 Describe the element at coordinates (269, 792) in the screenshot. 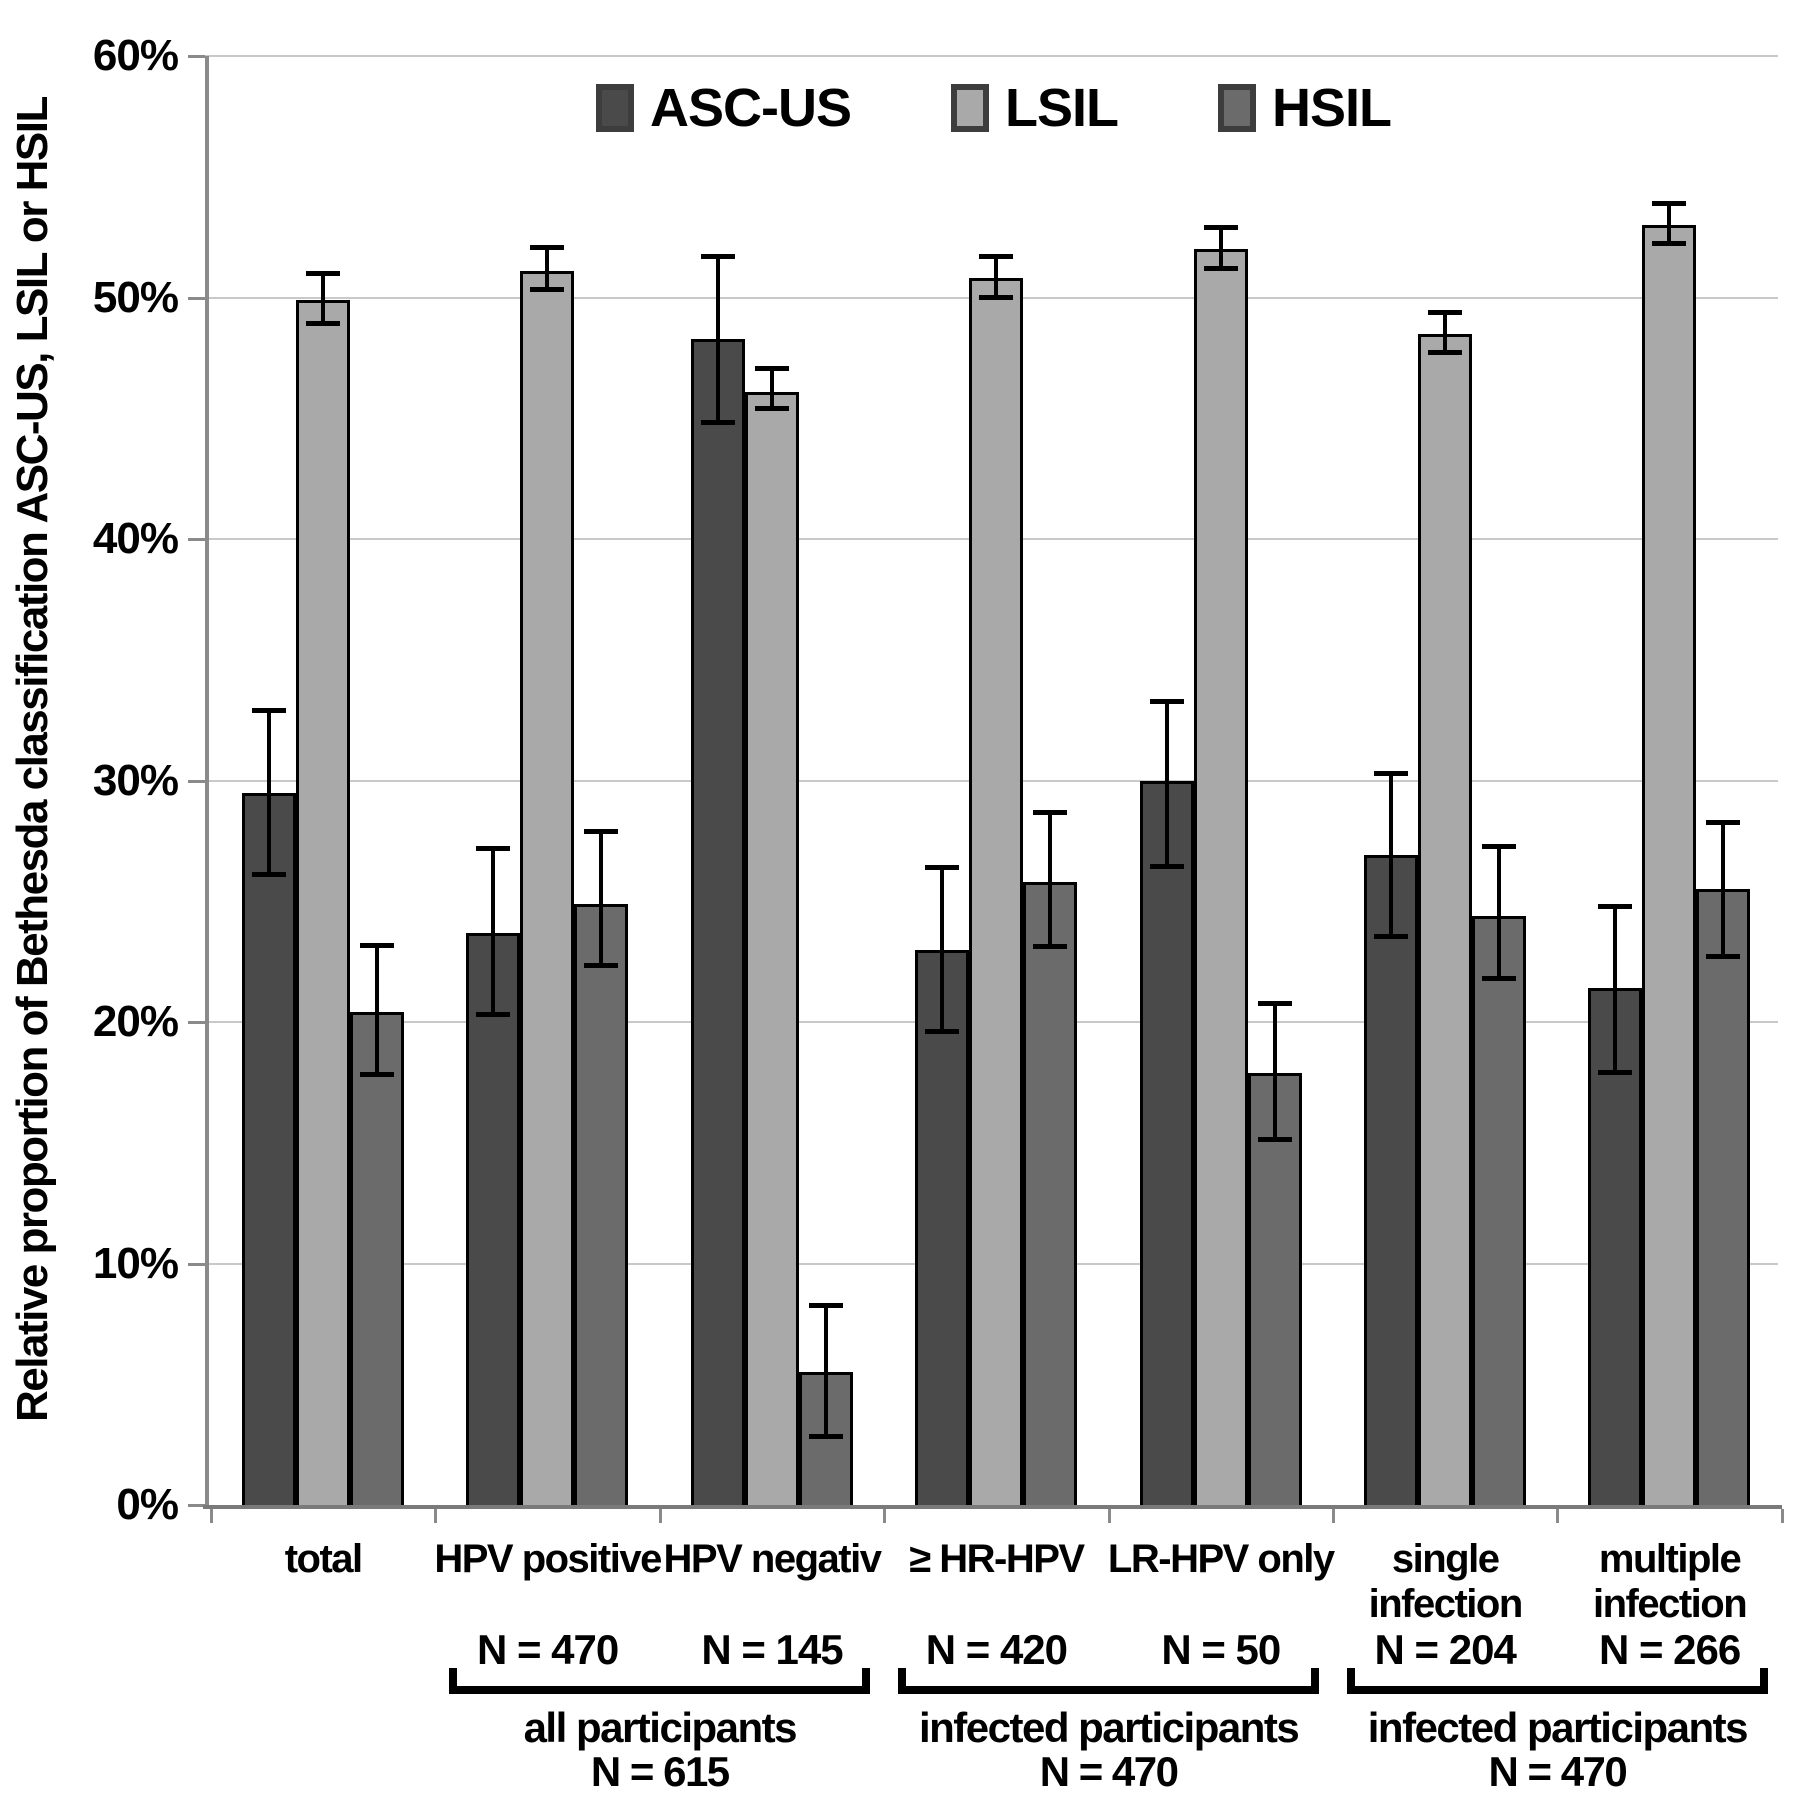

I see `error-bar-asc-us-group1` at that location.